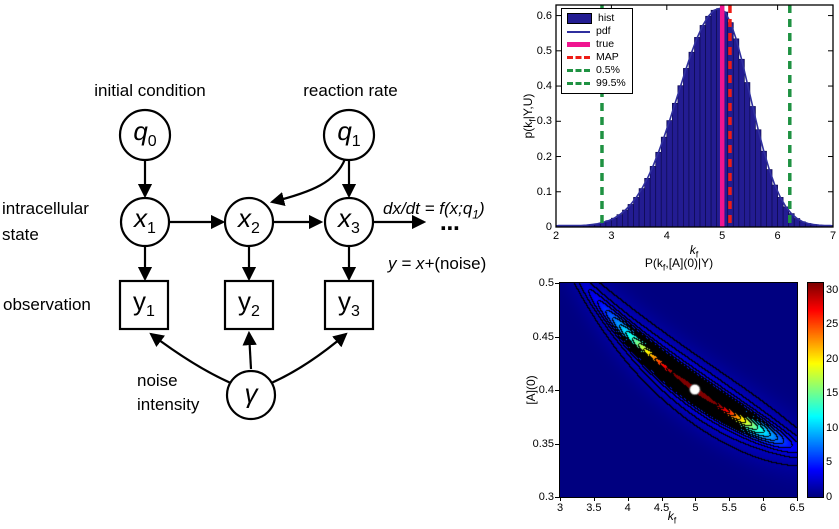  What do you see at coordinates (47, 304) in the screenshot?
I see `label-observation: observation` at bounding box center [47, 304].